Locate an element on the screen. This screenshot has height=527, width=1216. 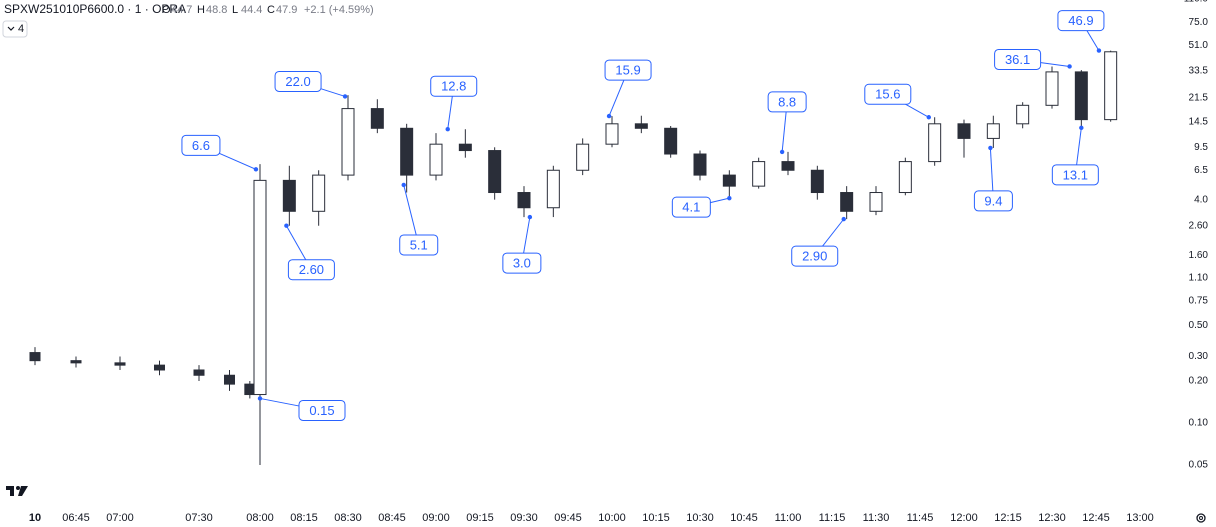
x-tick-label: 09:30 is located at coordinates (524, 518).